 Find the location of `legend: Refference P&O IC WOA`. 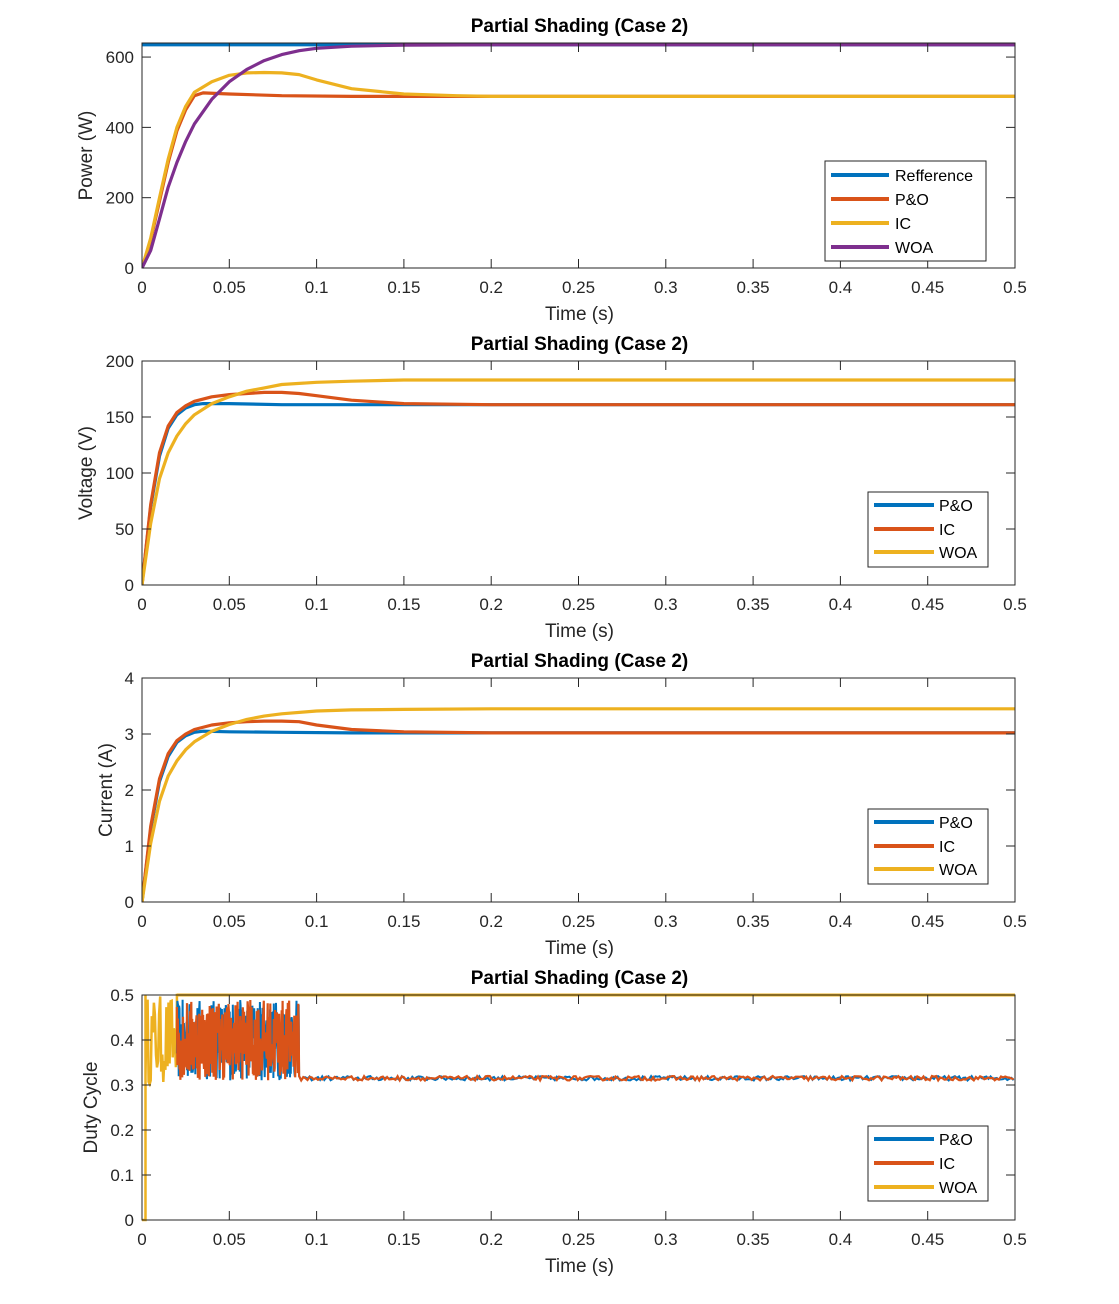

legend: Refference P&O IC WOA is located at coordinates (905, 211).